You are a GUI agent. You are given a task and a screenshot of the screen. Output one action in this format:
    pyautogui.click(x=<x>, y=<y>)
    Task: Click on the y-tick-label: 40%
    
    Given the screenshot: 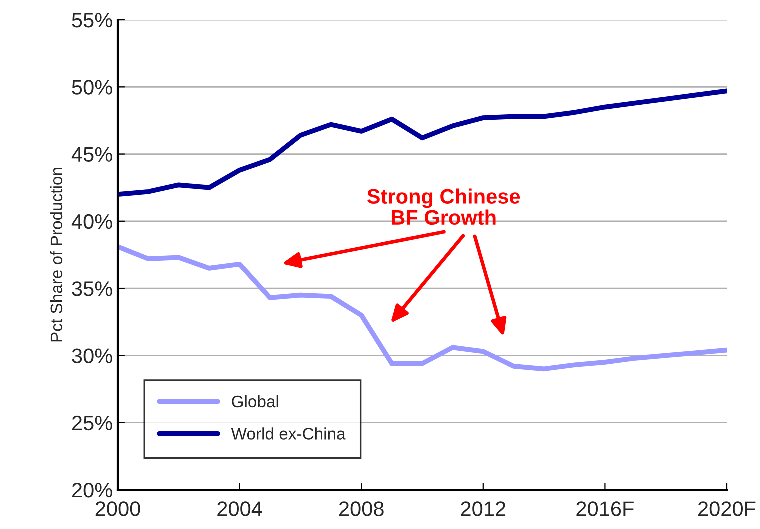 What is the action you would take?
    pyautogui.click(x=92, y=222)
    